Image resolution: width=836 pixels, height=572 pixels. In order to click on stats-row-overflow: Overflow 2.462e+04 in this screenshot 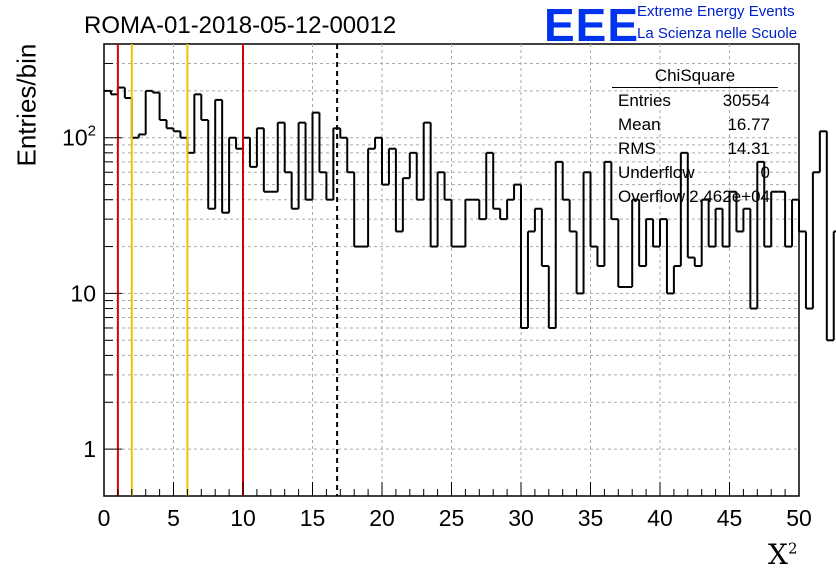, I will do `click(695, 197)`.